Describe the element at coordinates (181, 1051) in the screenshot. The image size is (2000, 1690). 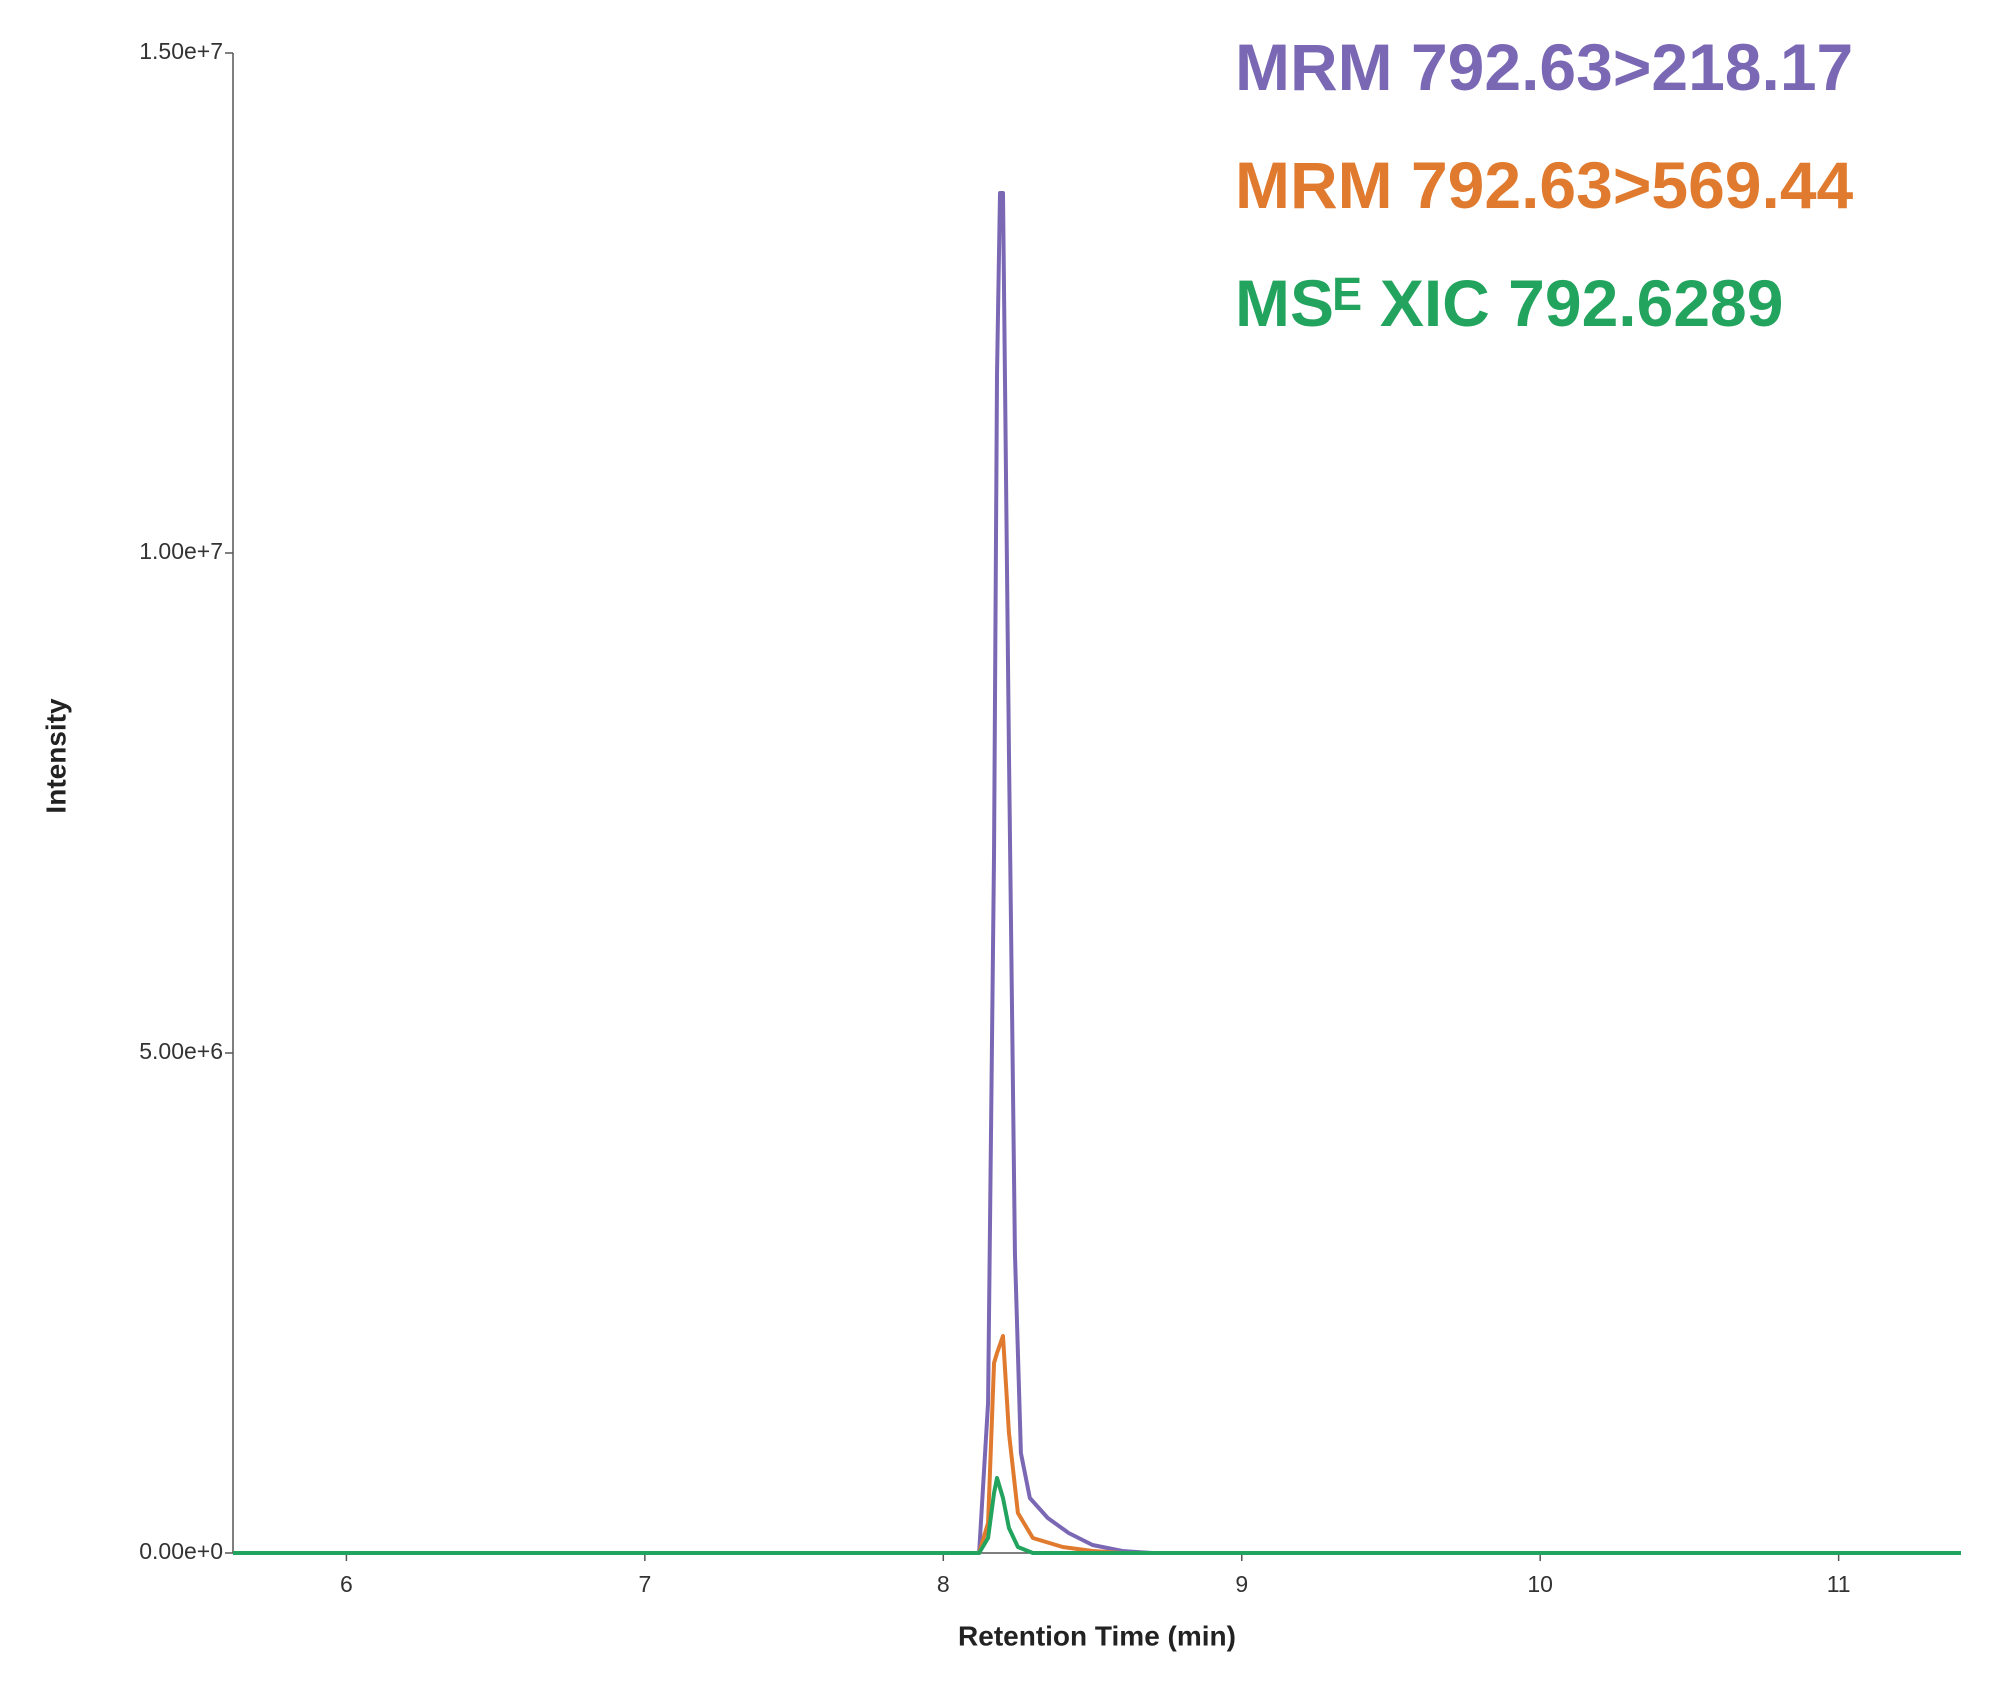
I see `y-tick-label: 5.00e+6` at that location.